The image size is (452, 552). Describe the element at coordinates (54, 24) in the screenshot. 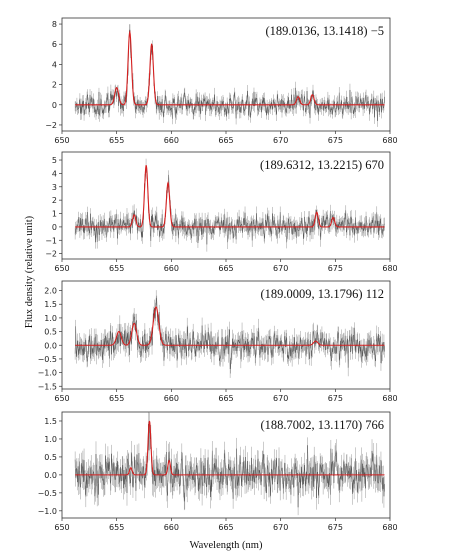

I see `y-tick-label: 8` at that location.